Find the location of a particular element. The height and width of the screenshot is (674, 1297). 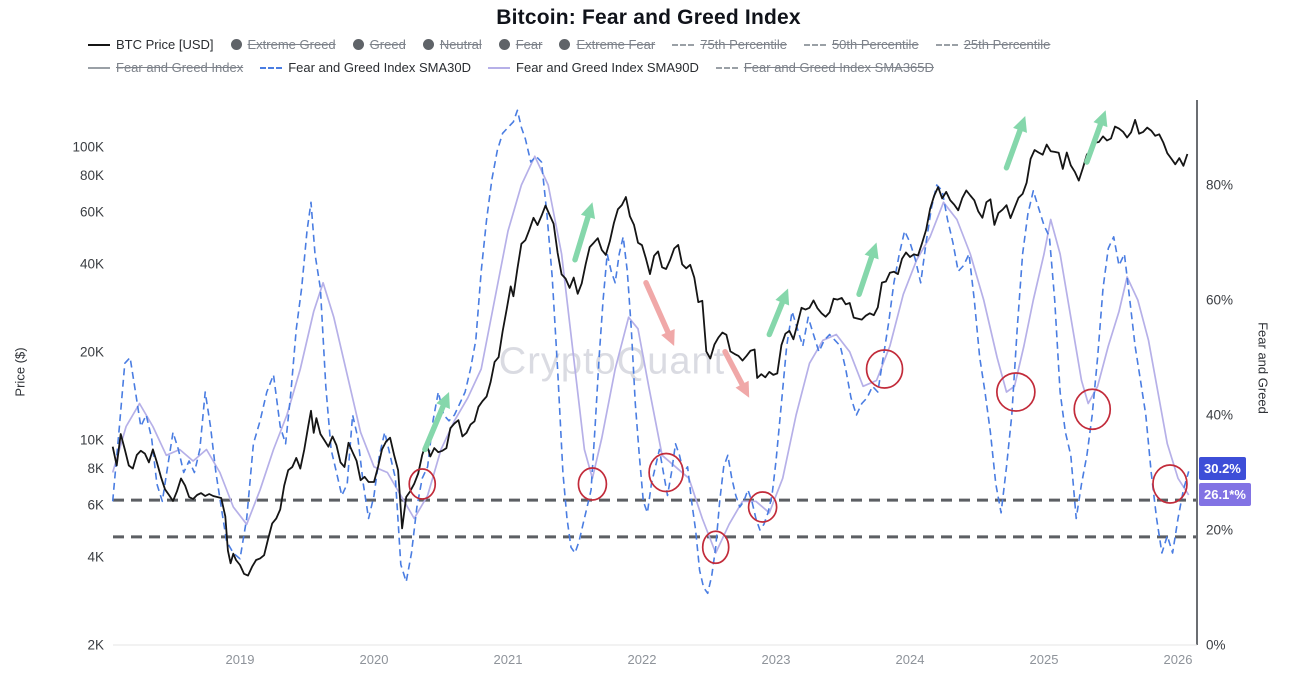

price-tick-label: 40K is located at coordinates (92, 263).